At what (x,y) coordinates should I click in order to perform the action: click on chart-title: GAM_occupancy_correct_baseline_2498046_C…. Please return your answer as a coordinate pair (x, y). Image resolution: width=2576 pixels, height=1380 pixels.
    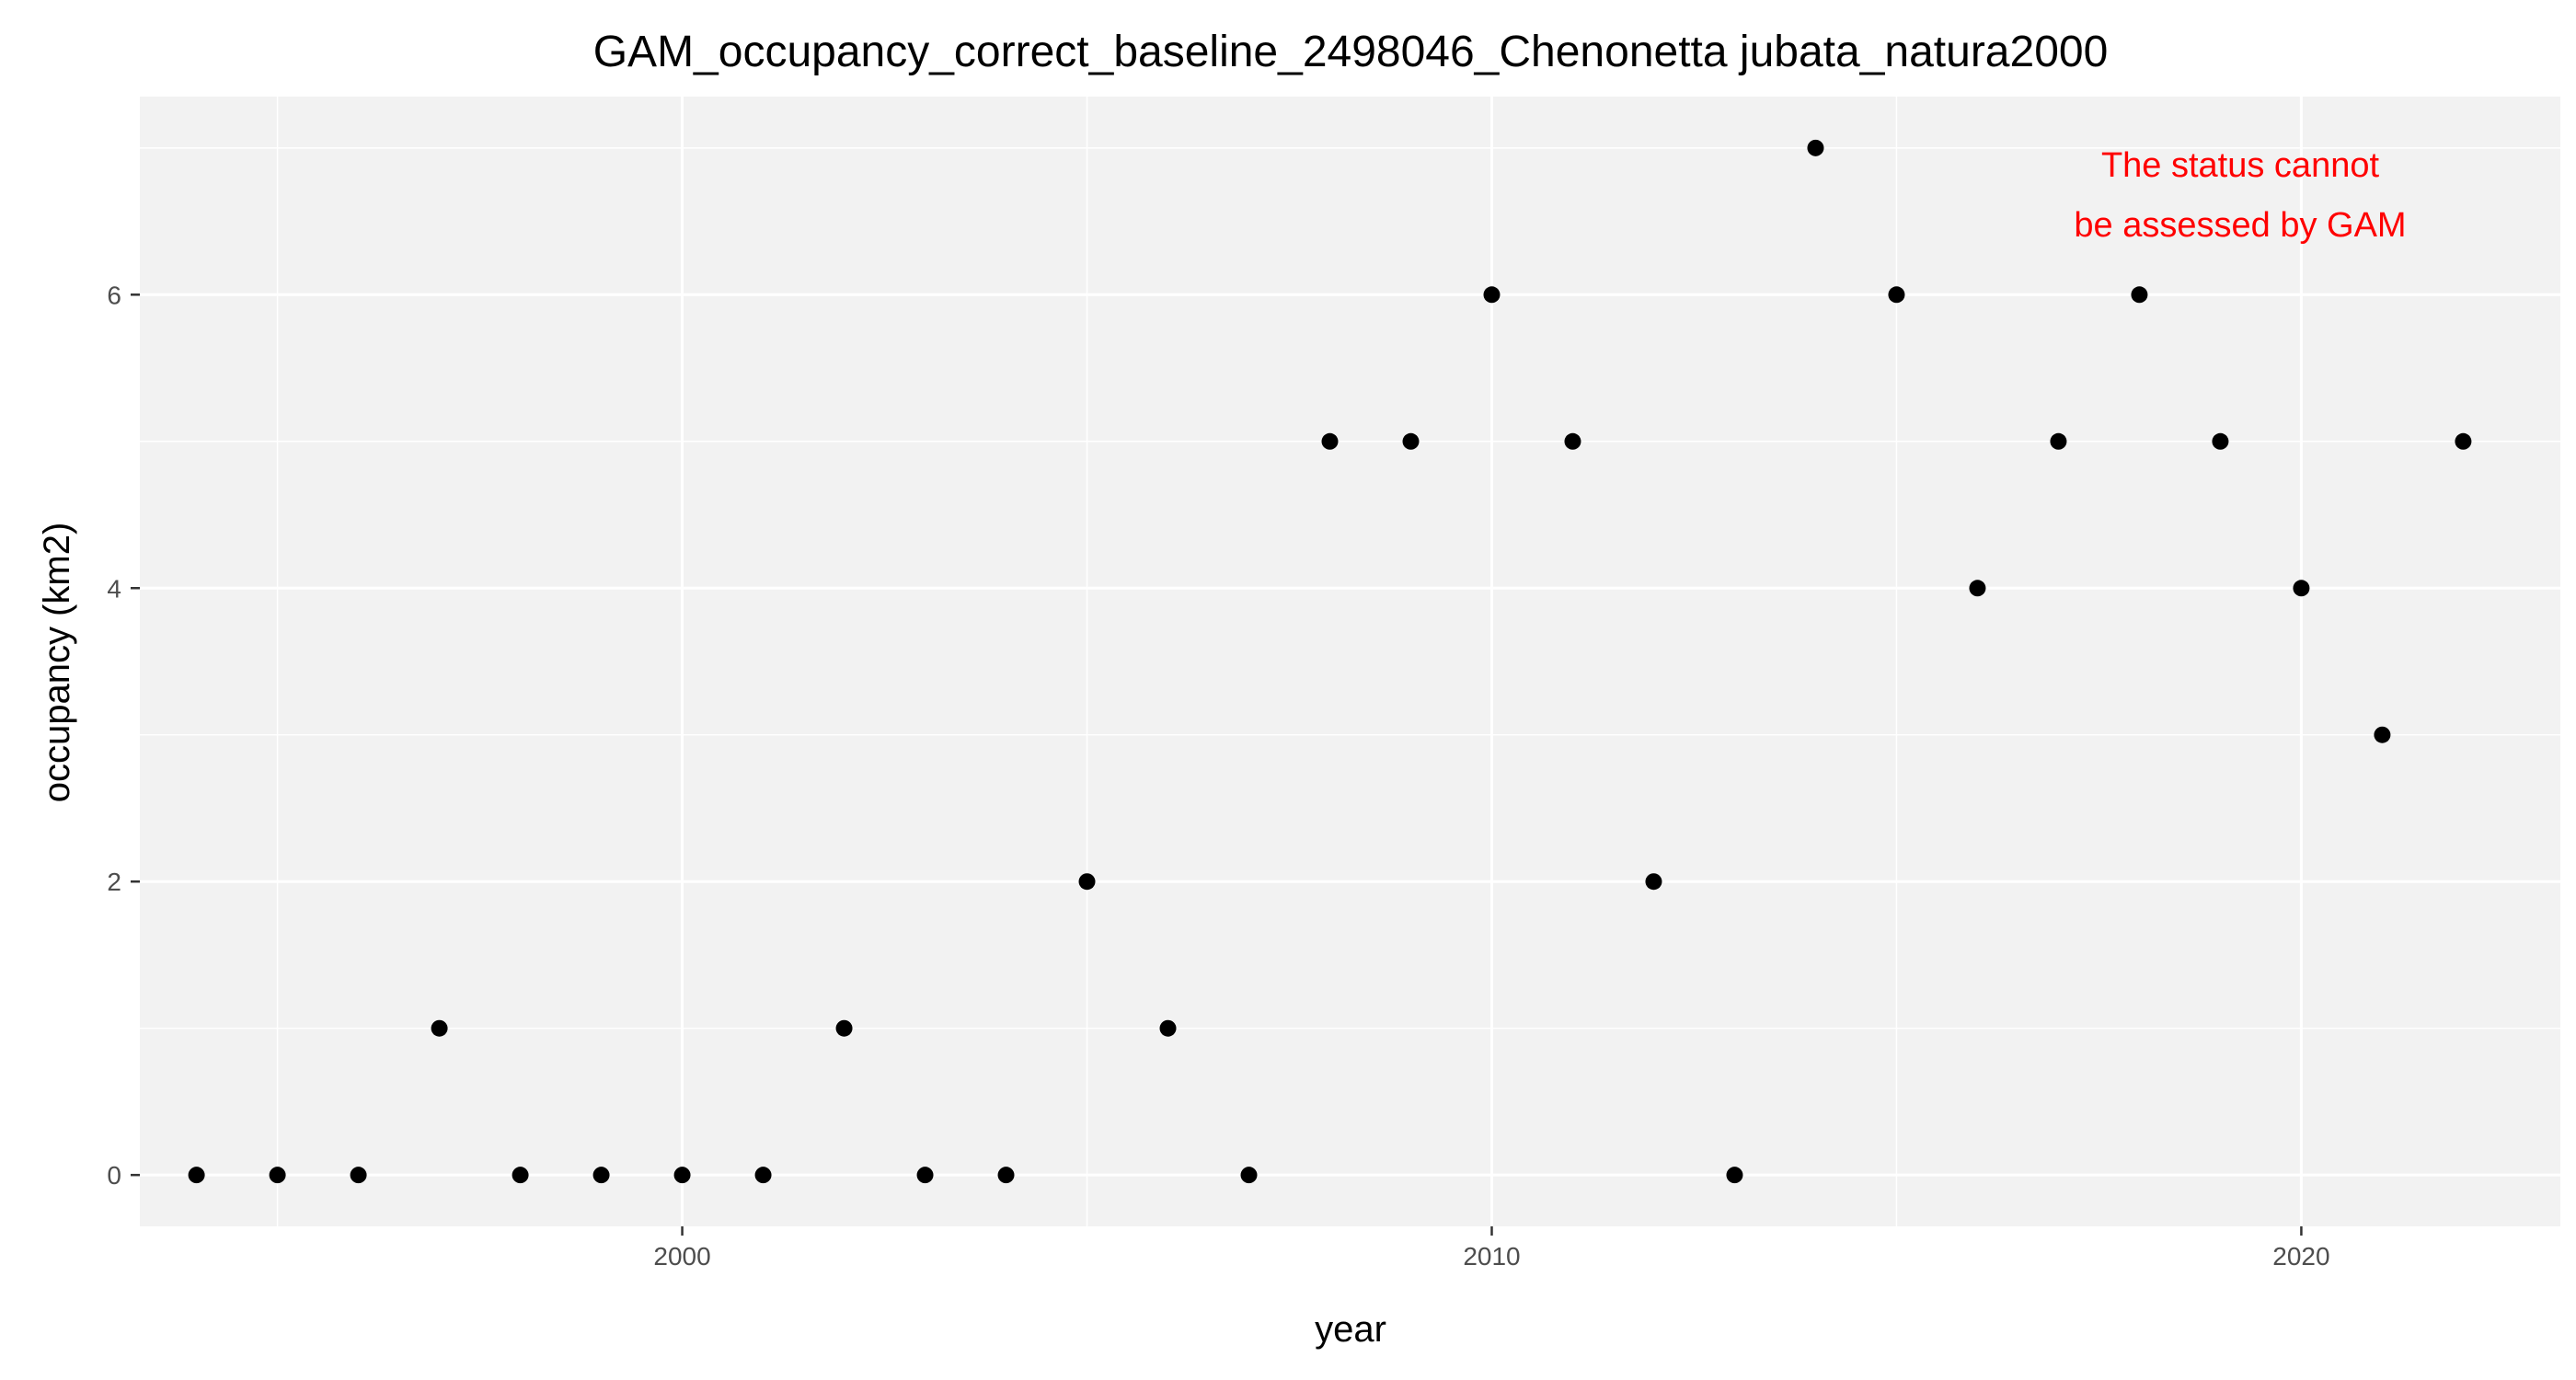
    Looking at the image, I should click on (1351, 52).